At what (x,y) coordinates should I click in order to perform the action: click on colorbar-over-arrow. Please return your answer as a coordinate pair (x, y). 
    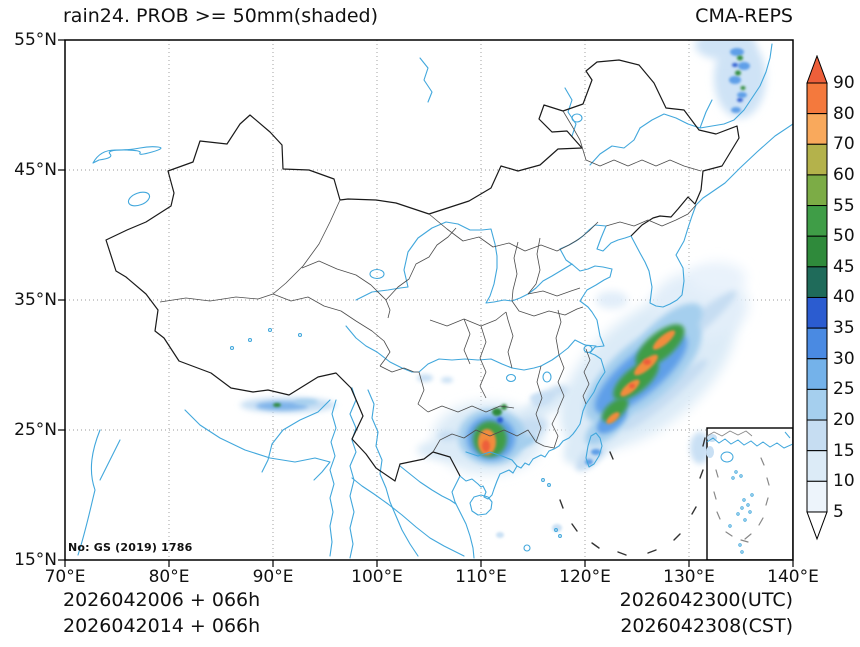
    Looking at the image, I should click on (817, 69).